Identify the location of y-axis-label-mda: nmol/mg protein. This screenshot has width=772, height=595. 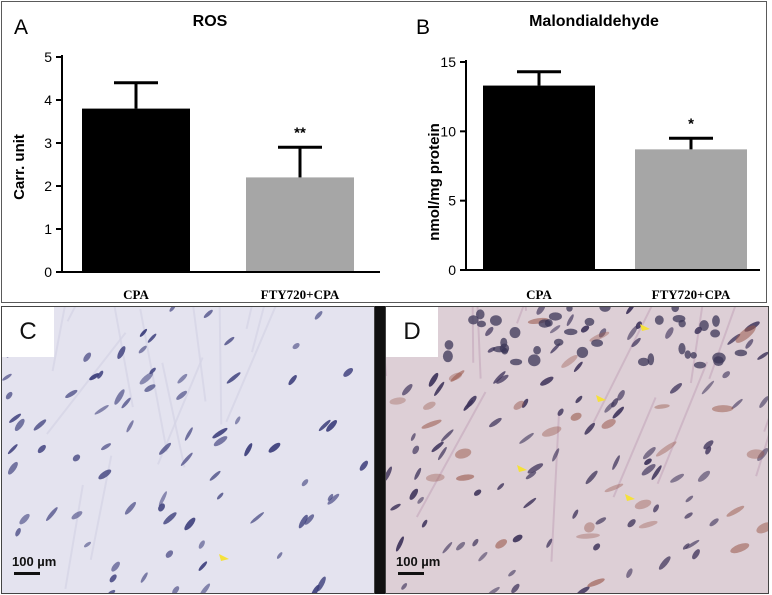
(434, 182).